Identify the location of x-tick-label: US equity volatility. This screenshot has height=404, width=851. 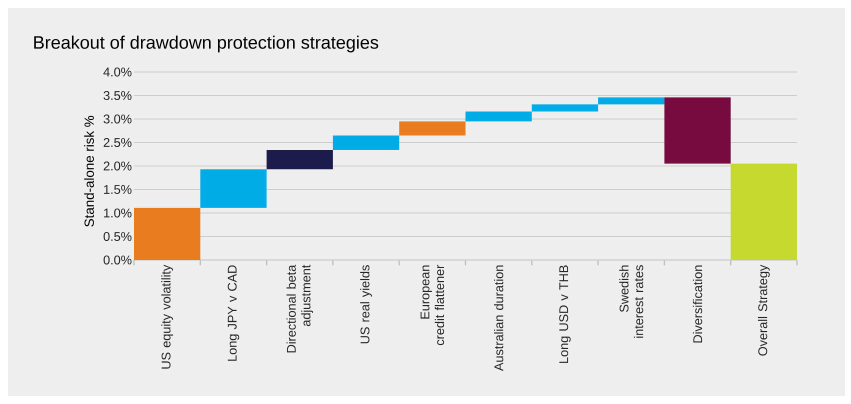
(167, 316).